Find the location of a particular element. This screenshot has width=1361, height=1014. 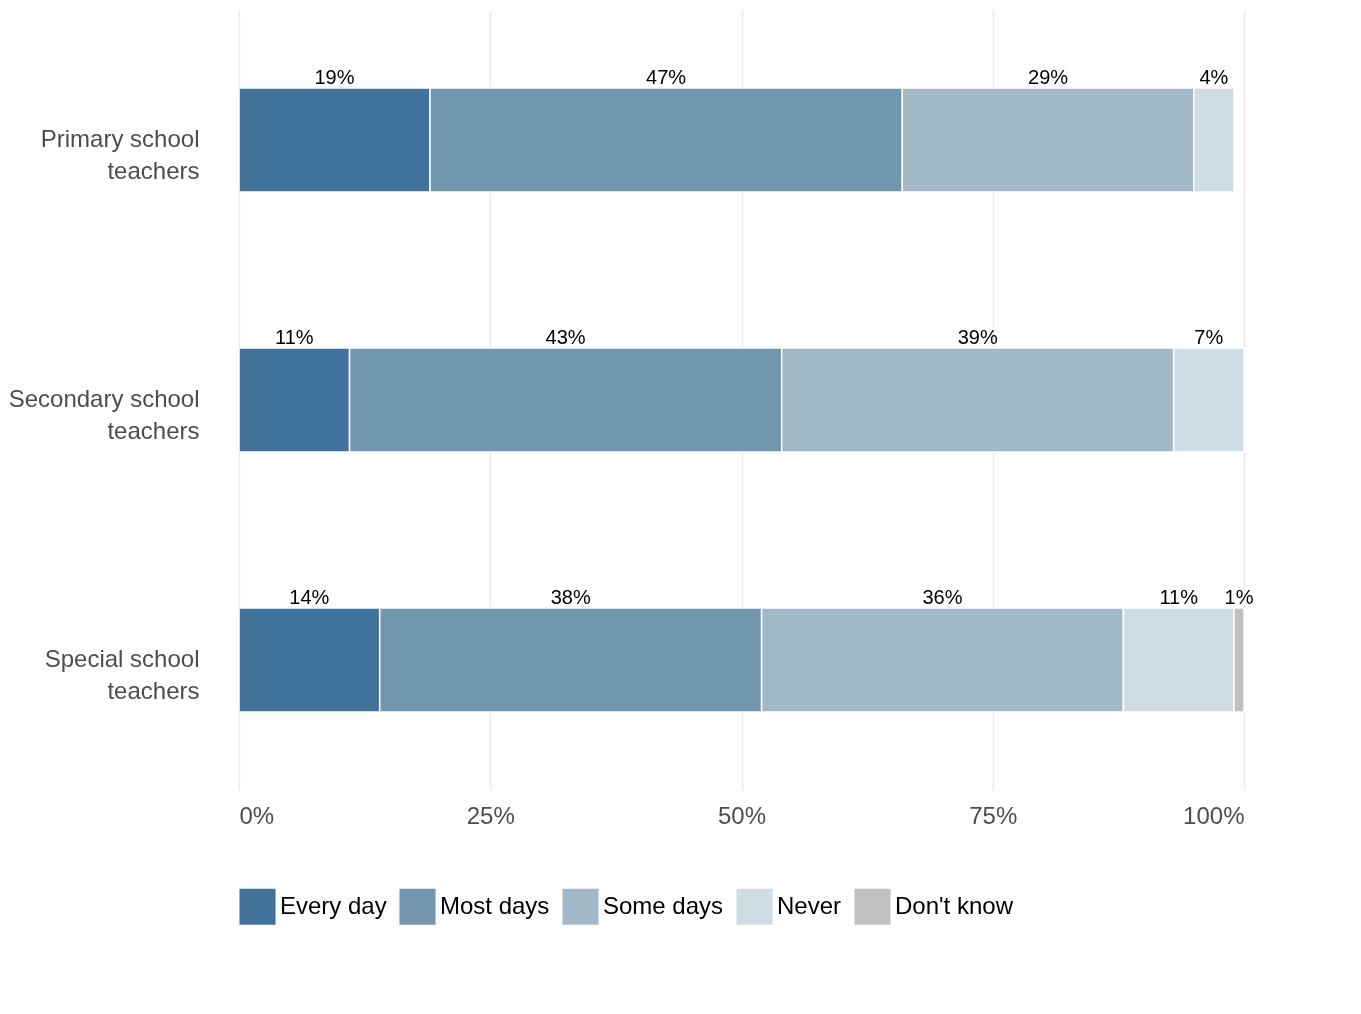

legend-label: Some days is located at coordinates (663, 905).